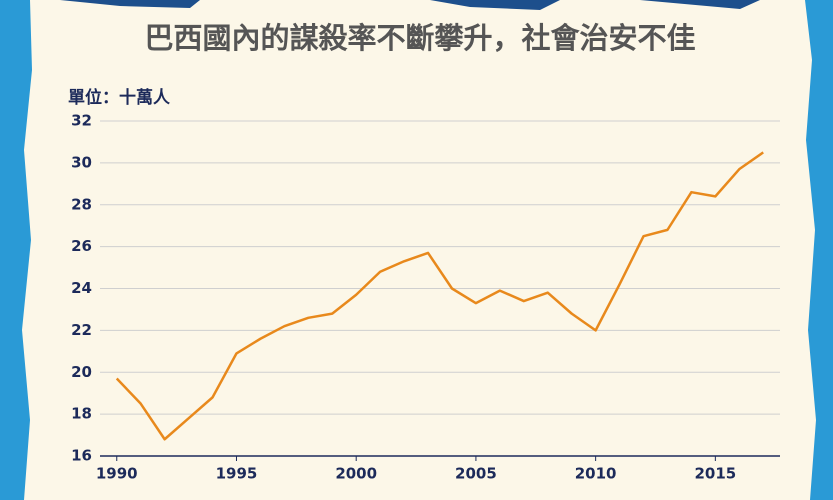  I want to click on y-tick-label: 28, so click(81, 204).